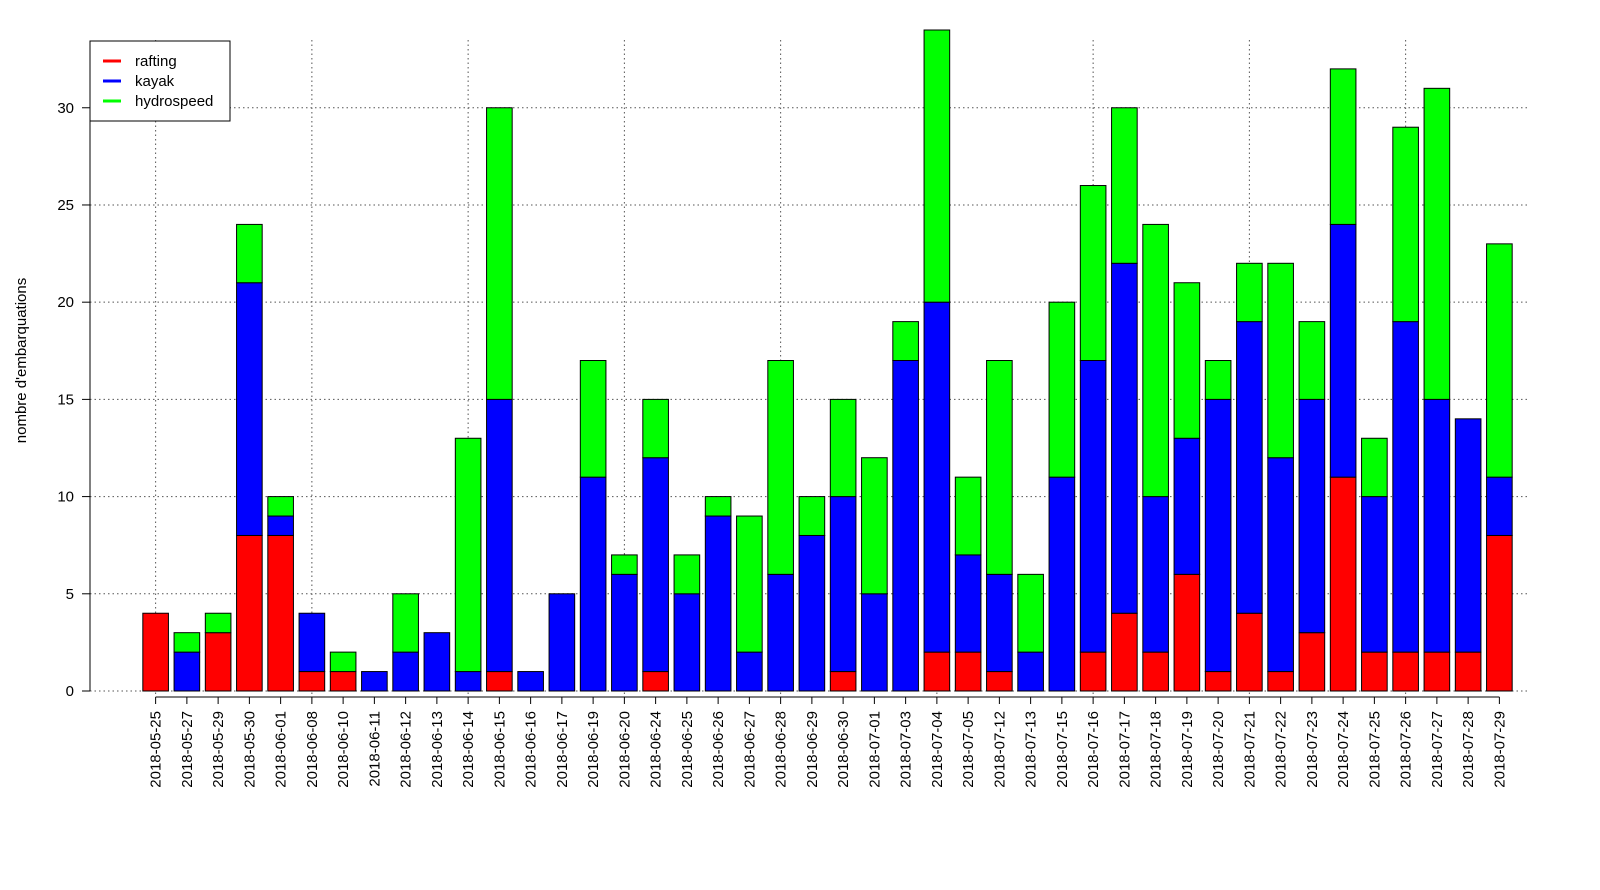 The width and height of the screenshot is (1600, 890). What do you see at coordinates (1406, 749) in the screenshot?
I see `x-tick-label: 2018-07-26` at bounding box center [1406, 749].